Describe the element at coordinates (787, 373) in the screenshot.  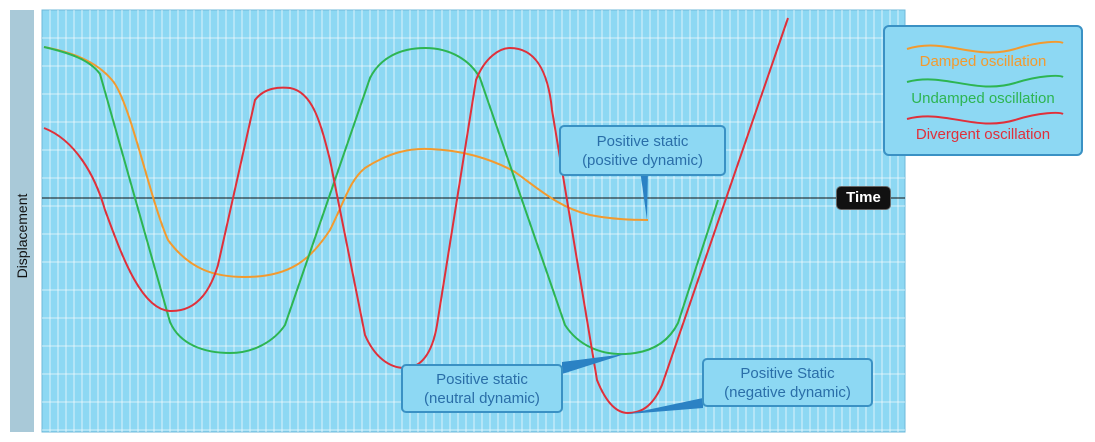
I see `callout-negative-dynamic-line1: Positive Static` at that location.